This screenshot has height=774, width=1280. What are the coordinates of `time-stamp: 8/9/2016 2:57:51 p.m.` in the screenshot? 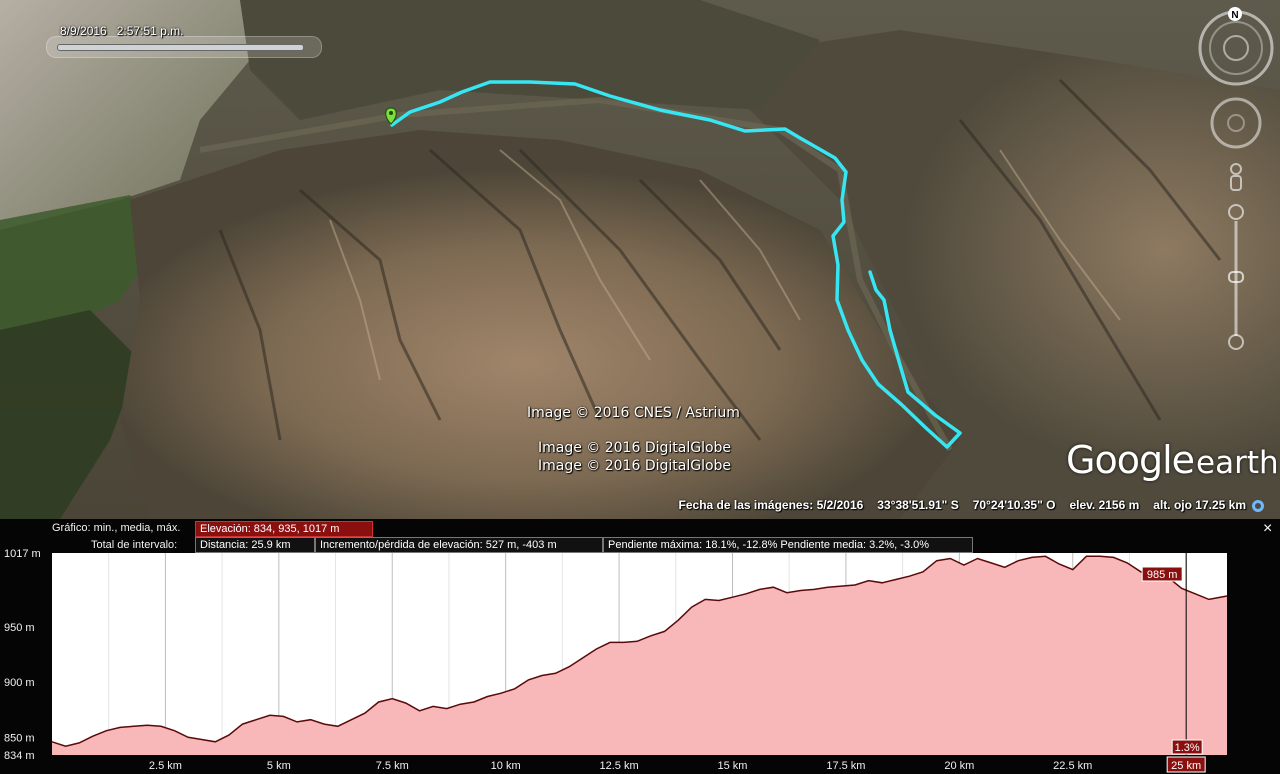 It's located at (121, 31).